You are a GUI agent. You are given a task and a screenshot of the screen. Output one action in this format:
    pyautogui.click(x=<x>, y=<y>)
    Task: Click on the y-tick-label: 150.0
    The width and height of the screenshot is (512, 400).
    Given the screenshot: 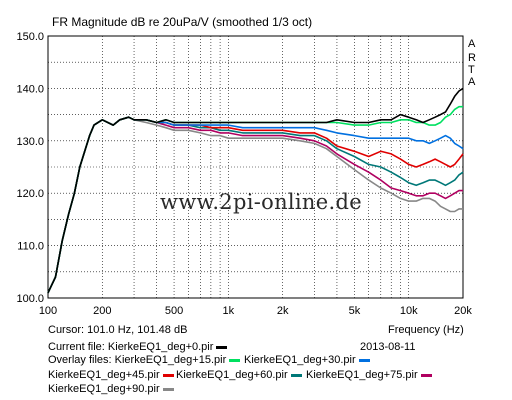 What is the action you would take?
    pyautogui.click(x=30, y=37)
    